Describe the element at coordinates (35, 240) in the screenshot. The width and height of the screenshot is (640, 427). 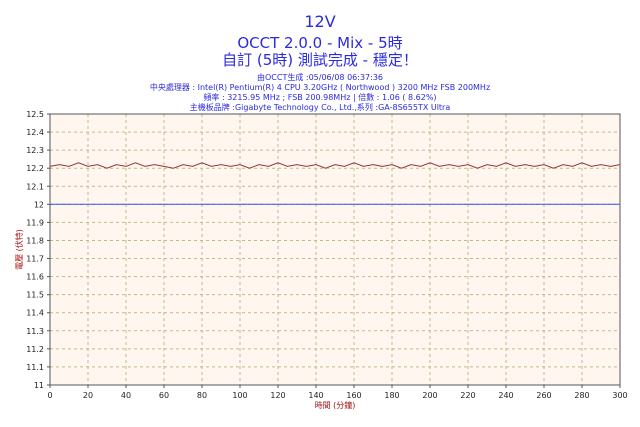
I see `y-tick-label: 11.8` at that location.